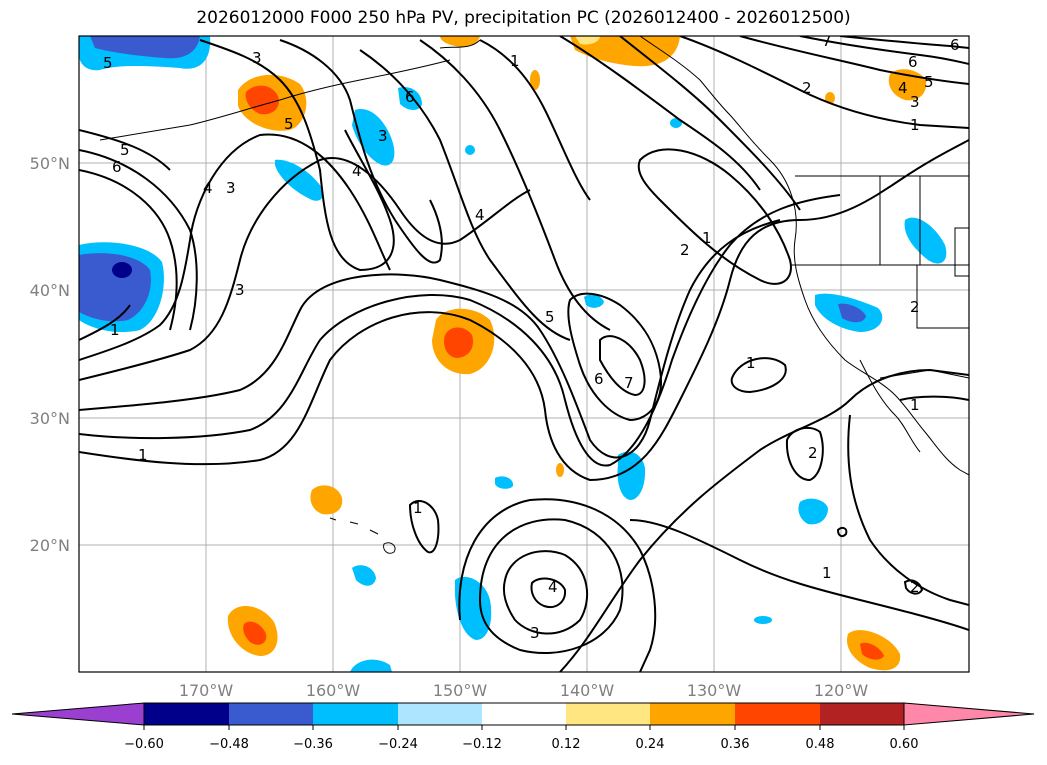 The height and width of the screenshot is (765, 1047). I want to click on contour-label-1e: 1, so click(751, 363).